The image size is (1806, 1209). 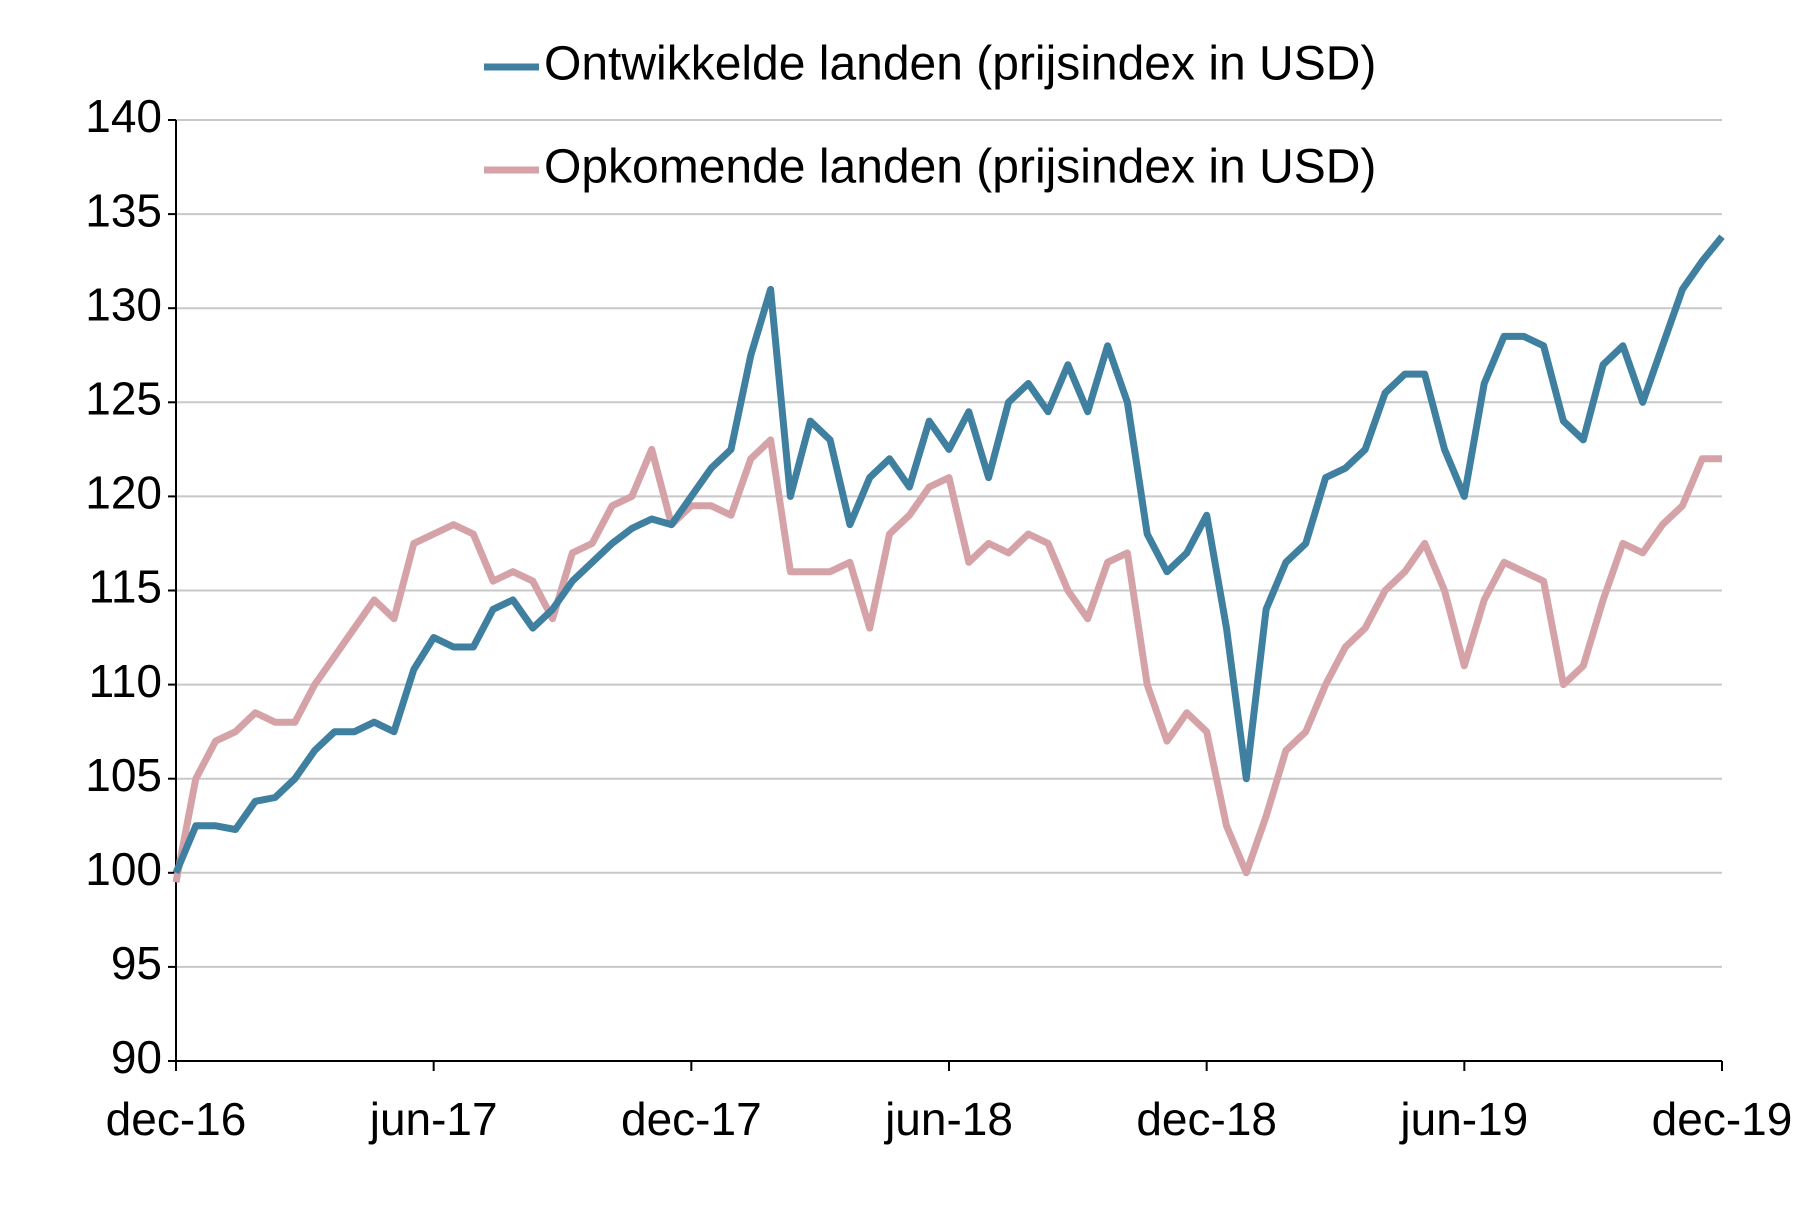 What do you see at coordinates (433, 1119) in the screenshot?
I see `x-tick-label: jun-17` at bounding box center [433, 1119].